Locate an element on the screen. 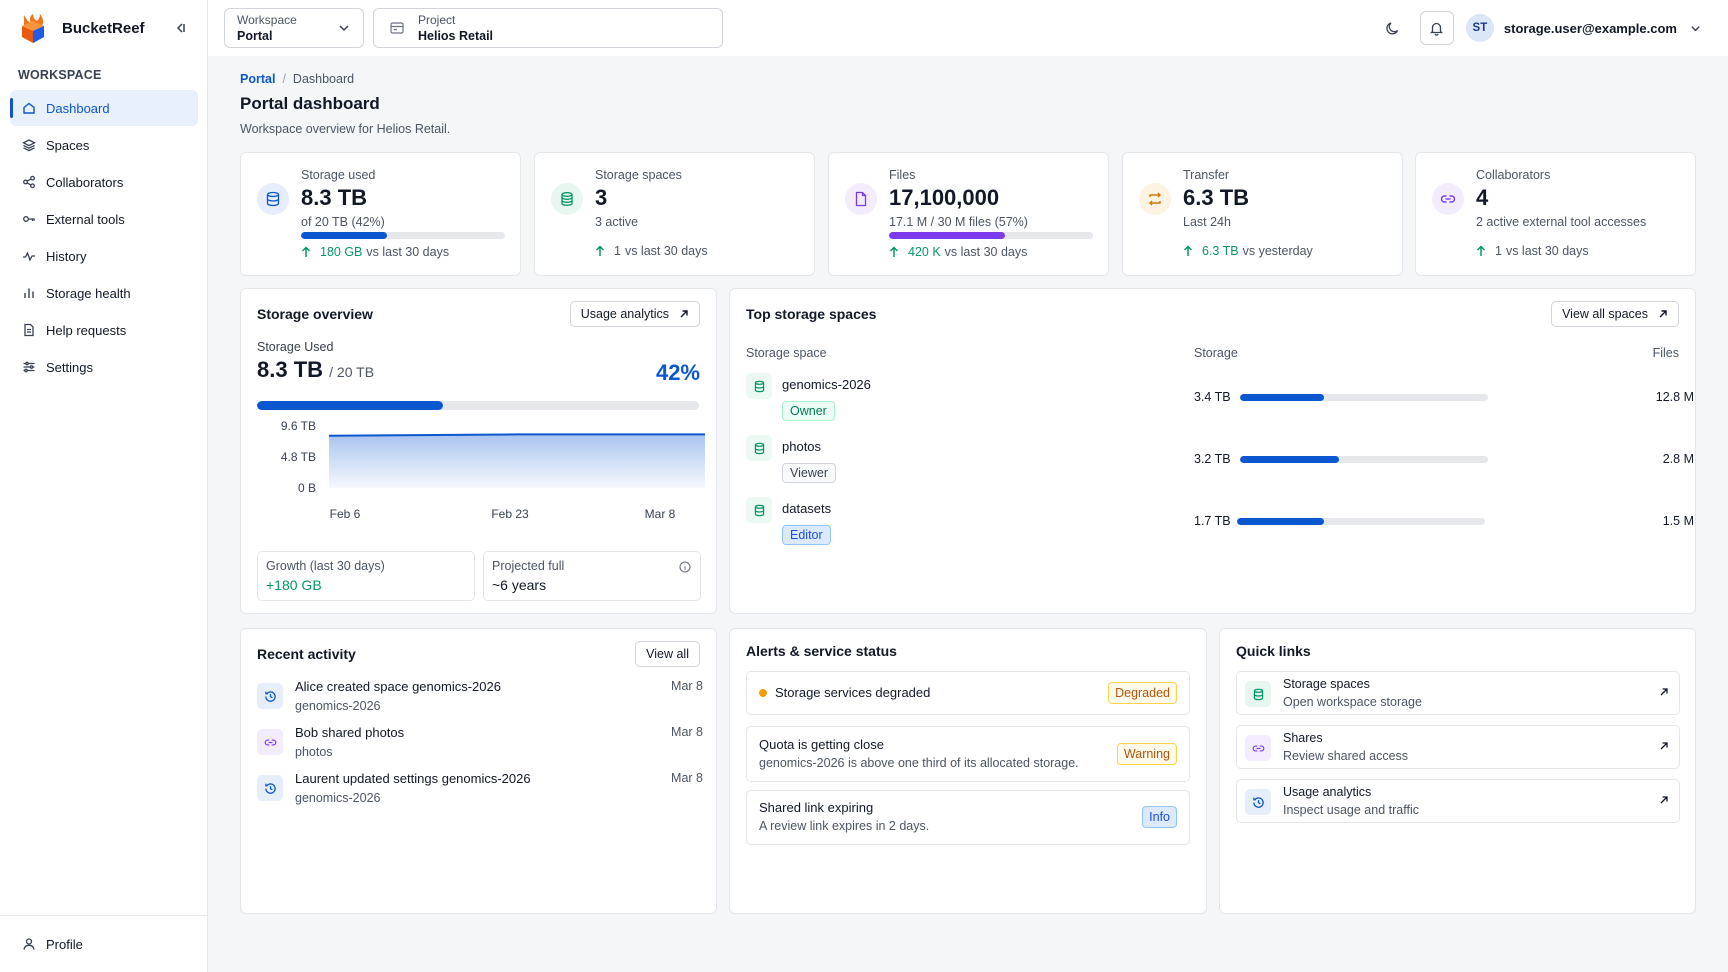 This screenshot has width=1728, height=972. sidebar-item-profile: Profile is located at coordinates (103, 943).